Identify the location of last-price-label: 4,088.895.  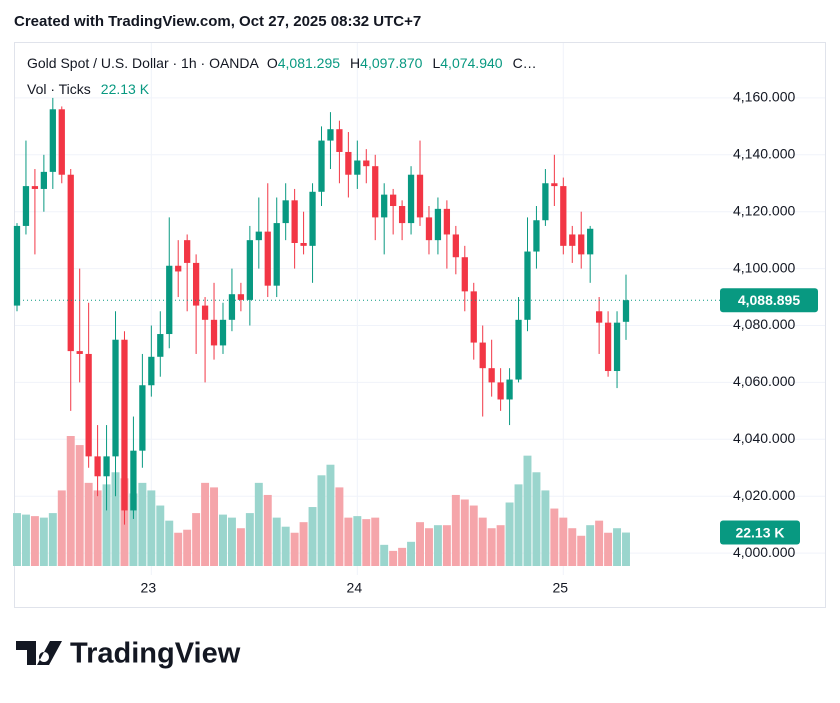
(769, 300).